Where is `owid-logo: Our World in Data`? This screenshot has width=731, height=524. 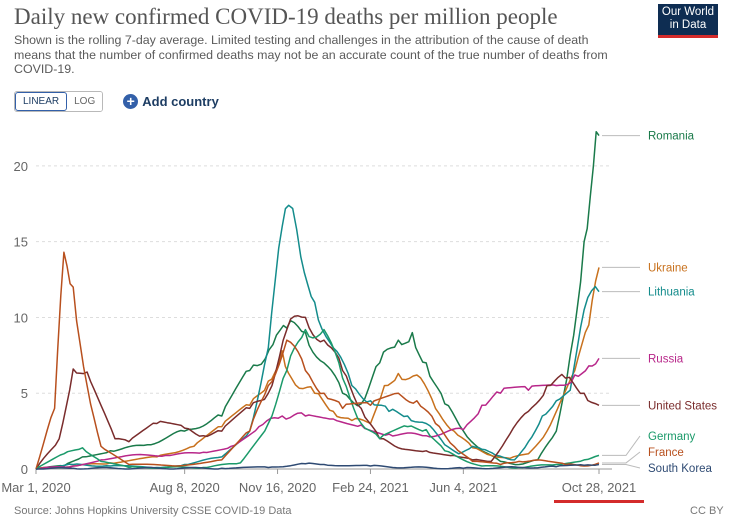
owid-logo: Our World in Data is located at coordinates (688, 21).